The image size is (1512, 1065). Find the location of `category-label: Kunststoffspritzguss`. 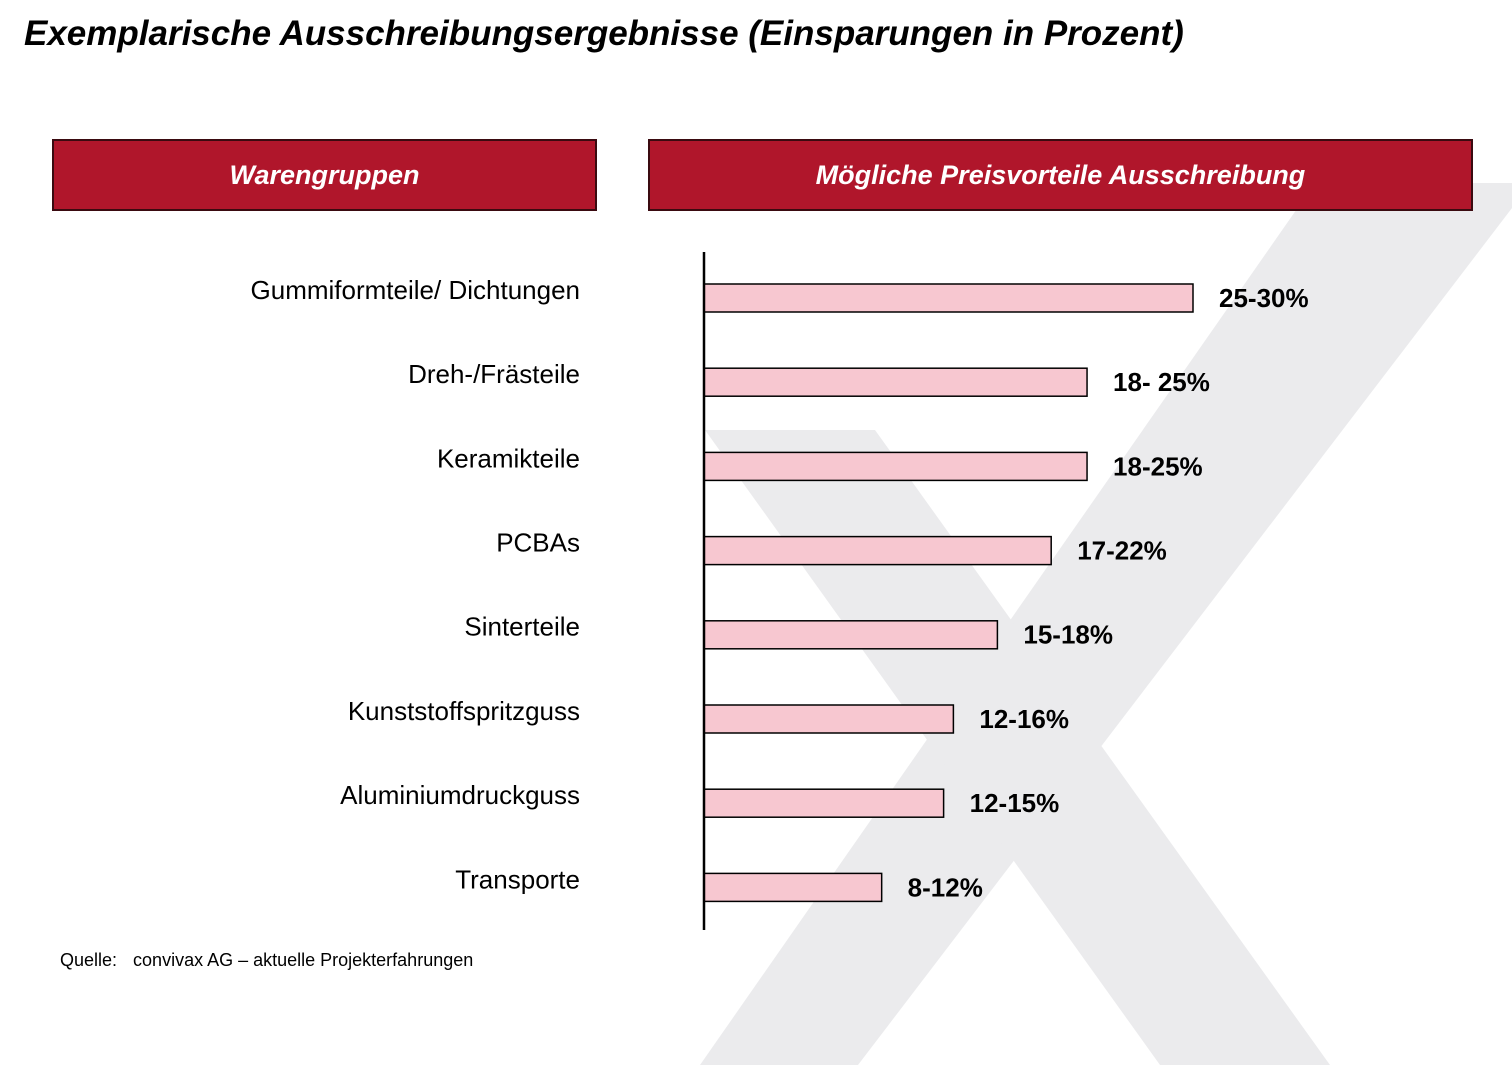

category-label: Kunststoffspritzguss is located at coordinates (464, 711).